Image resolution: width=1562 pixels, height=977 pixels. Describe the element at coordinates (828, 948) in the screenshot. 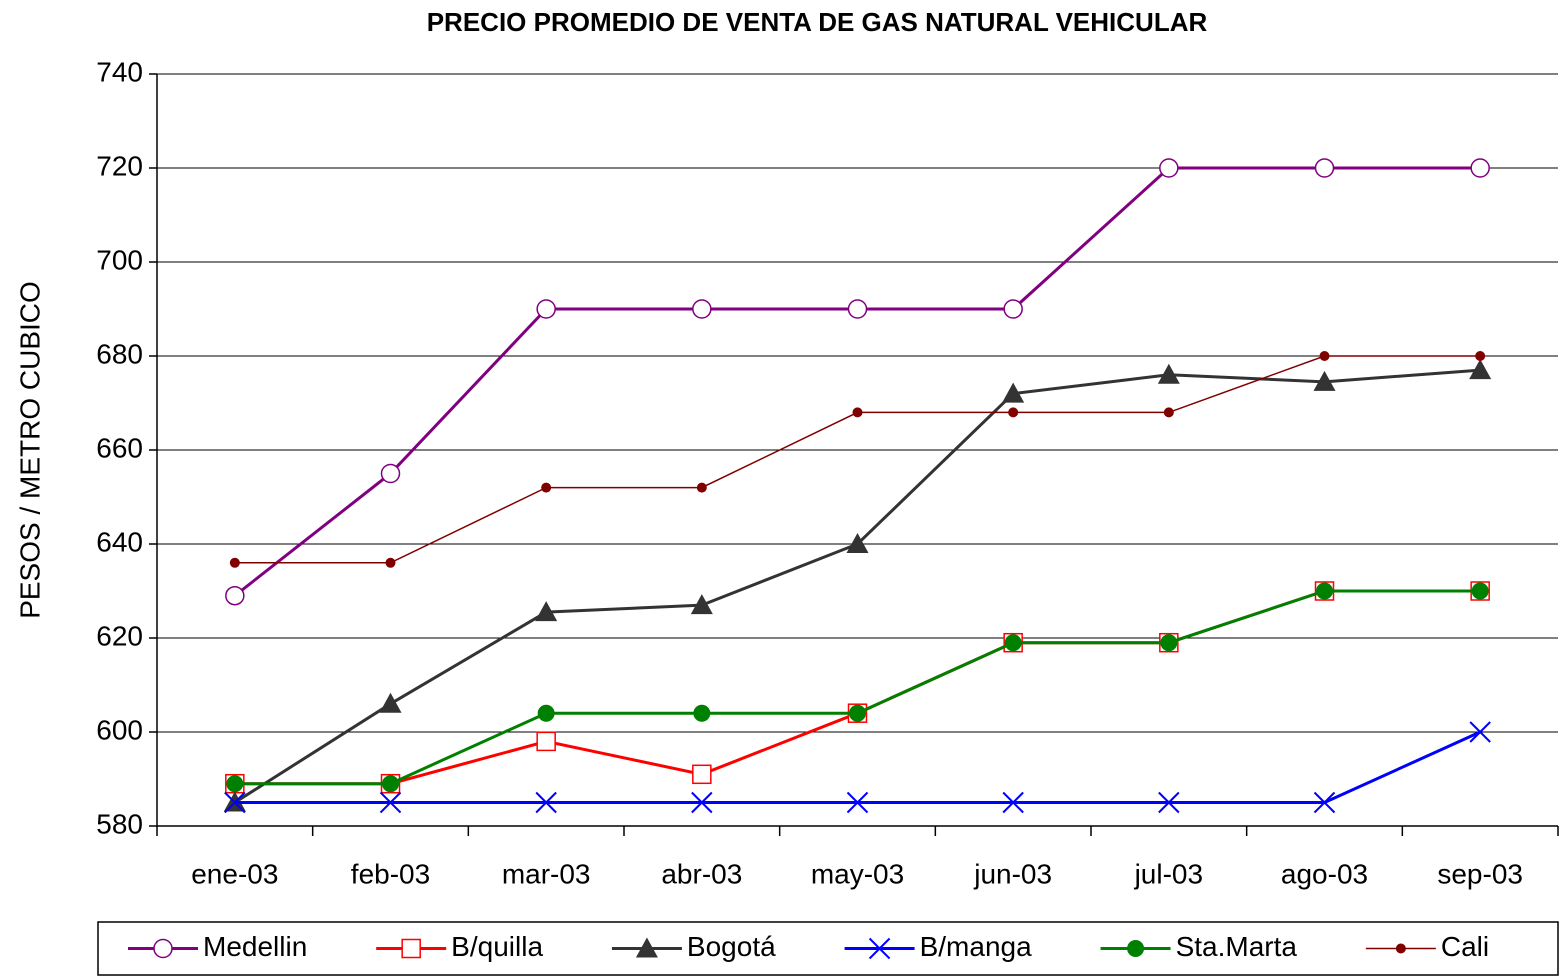

I see `legend` at that location.